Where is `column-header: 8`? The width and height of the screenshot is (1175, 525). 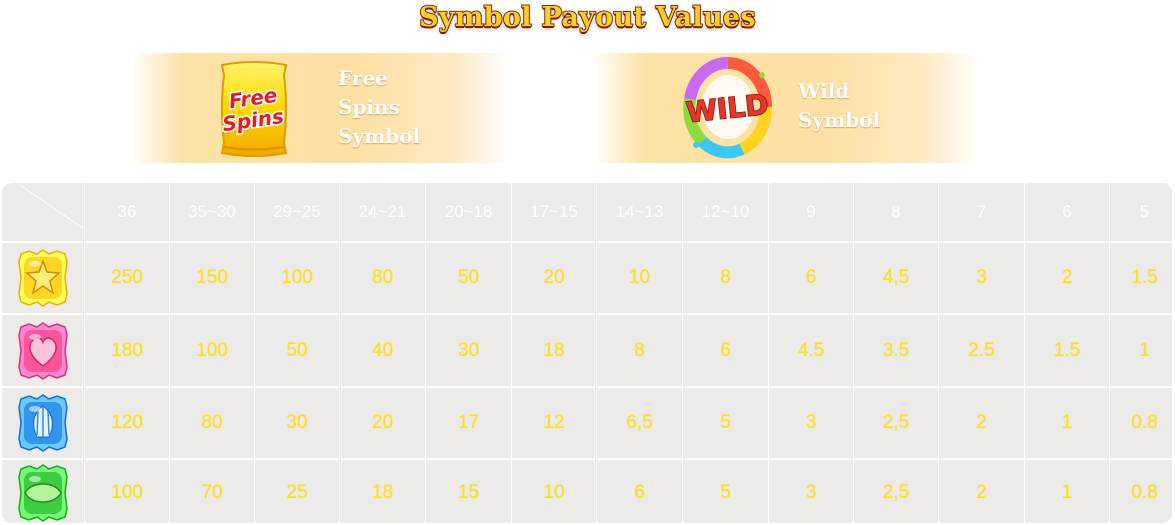 column-header: 8 is located at coordinates (896, 212).